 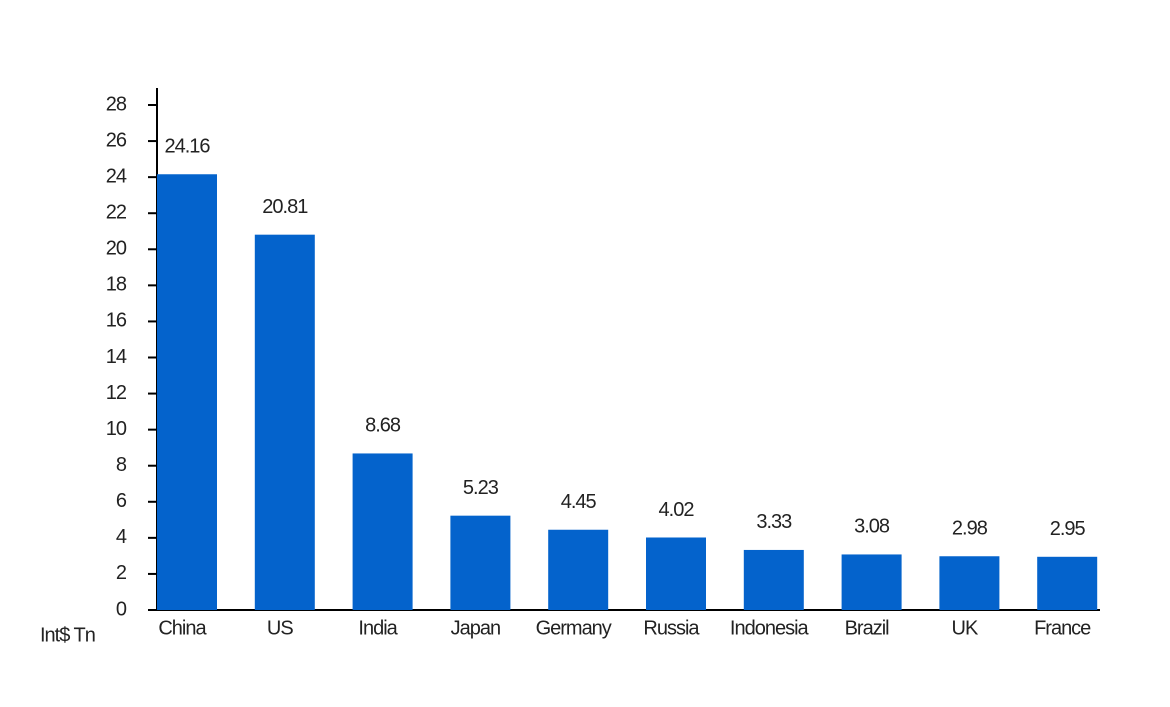 I want to click on value-label: 20.81, so click(x=285, y=207).